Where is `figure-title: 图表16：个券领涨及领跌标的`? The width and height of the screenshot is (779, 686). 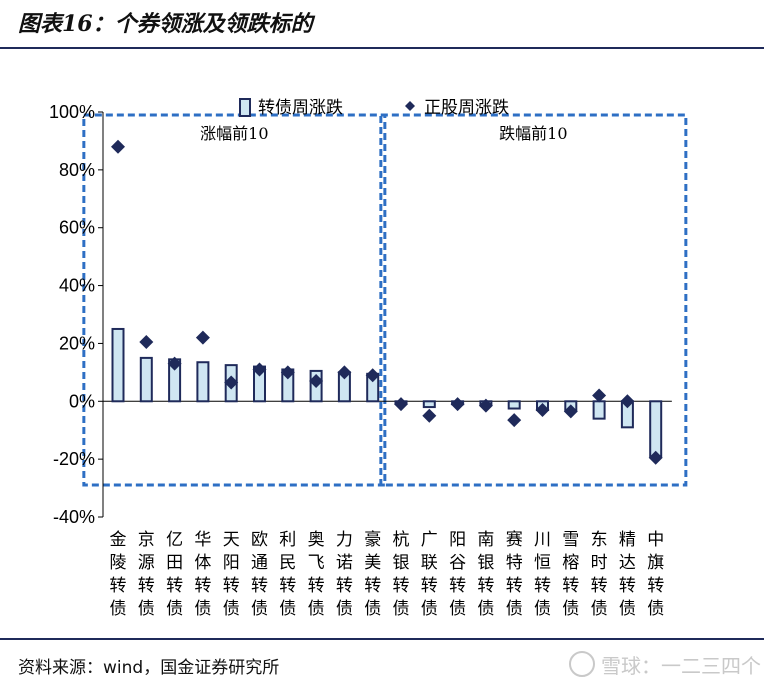 figure-title: 图表16：个券领涨及领跌标的 is located at coordinates (165, 24).